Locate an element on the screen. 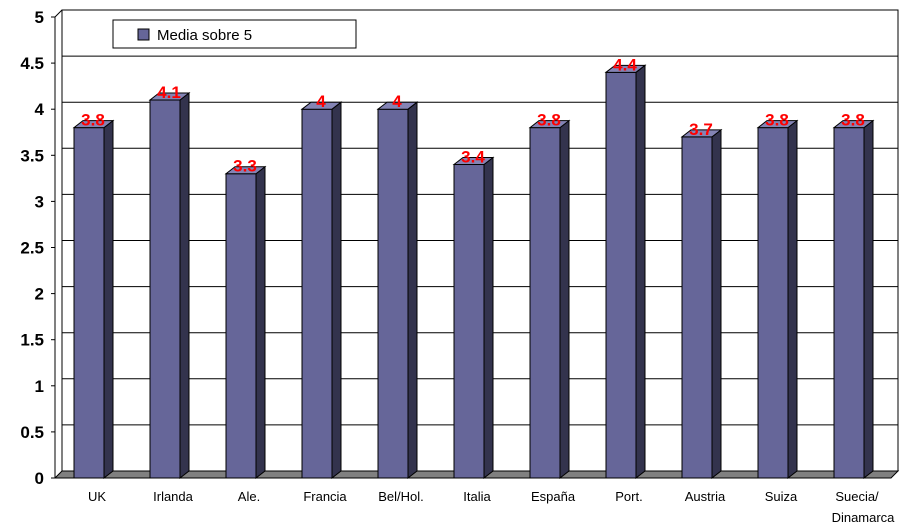 The image size is (910, 531). y-tick-label: 5 is located at coordinates (39, 17).